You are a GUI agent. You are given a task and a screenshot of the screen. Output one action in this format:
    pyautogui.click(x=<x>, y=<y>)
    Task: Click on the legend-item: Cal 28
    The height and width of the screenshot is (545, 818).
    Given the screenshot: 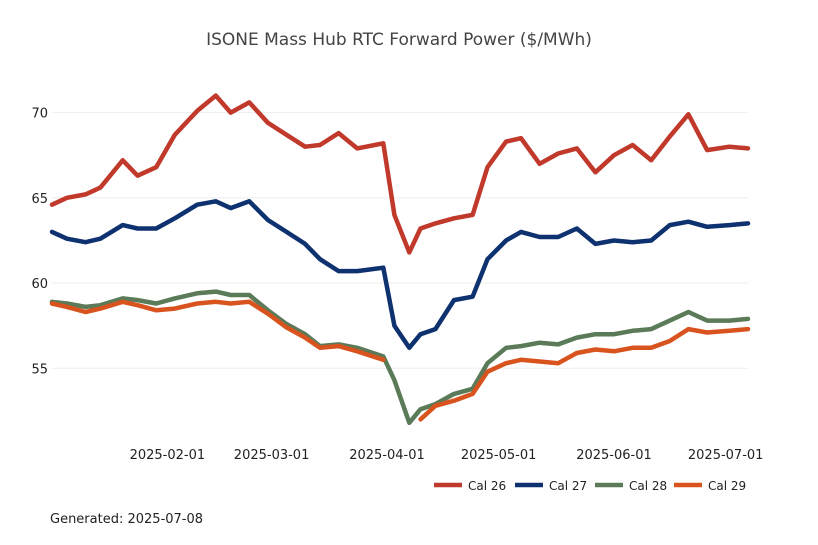 What is the action you would take?
    pyautogui.click(x=631, y=486)
    